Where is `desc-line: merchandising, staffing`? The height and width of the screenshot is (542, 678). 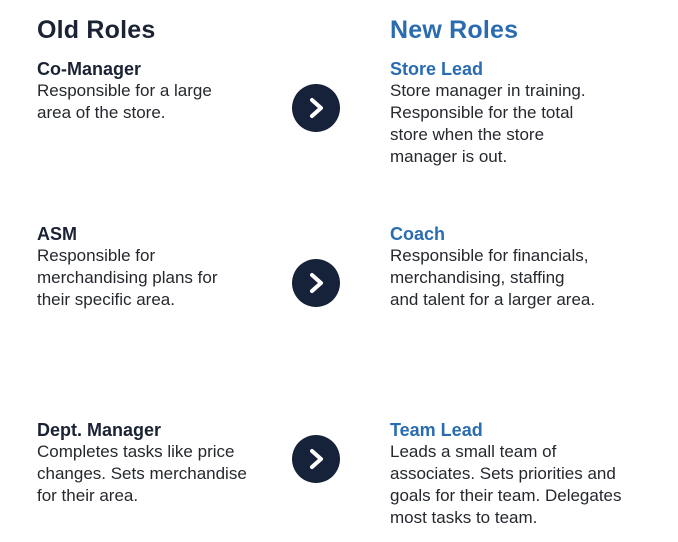
desc-line: merchandising, staffing is located at coordinates (477, 277).